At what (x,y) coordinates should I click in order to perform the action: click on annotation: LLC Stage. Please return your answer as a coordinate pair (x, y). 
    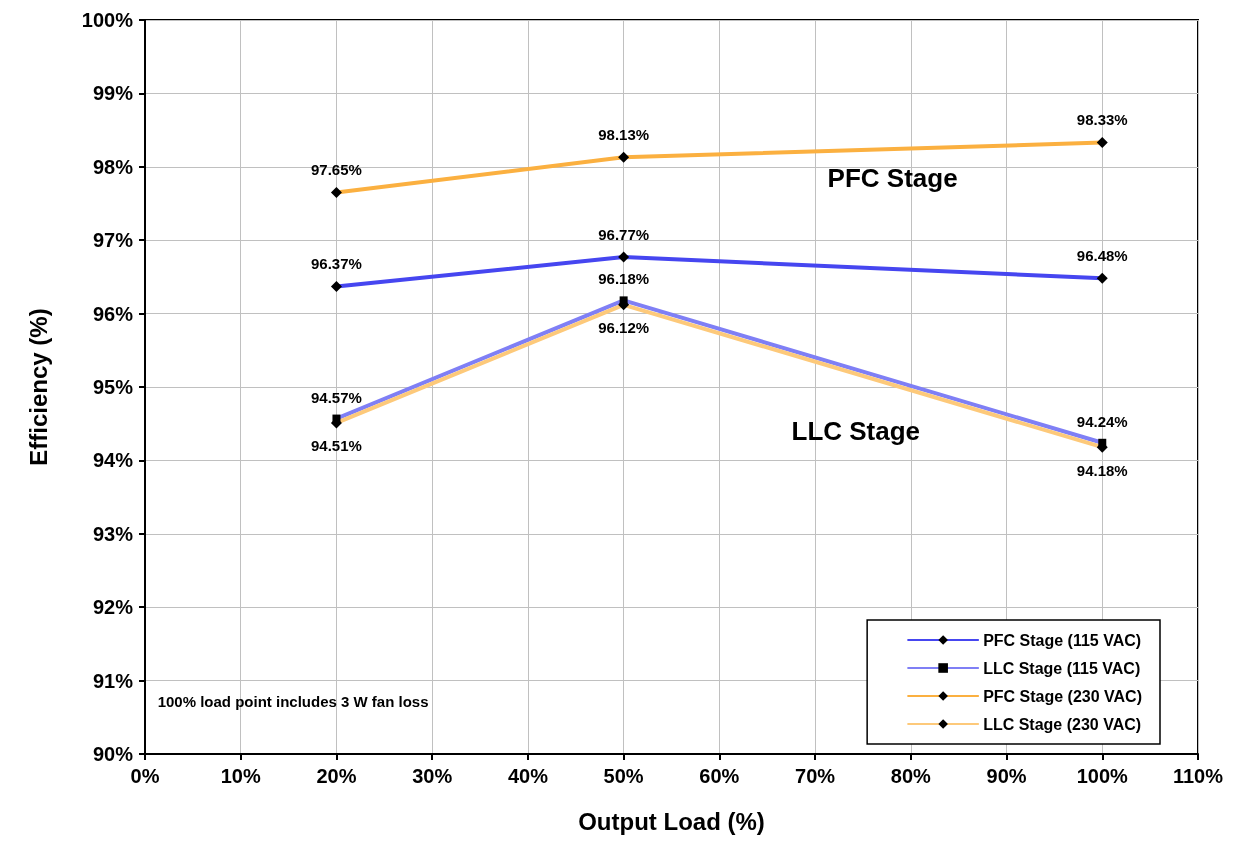
    Looking at the image, I should click on (856, 431).